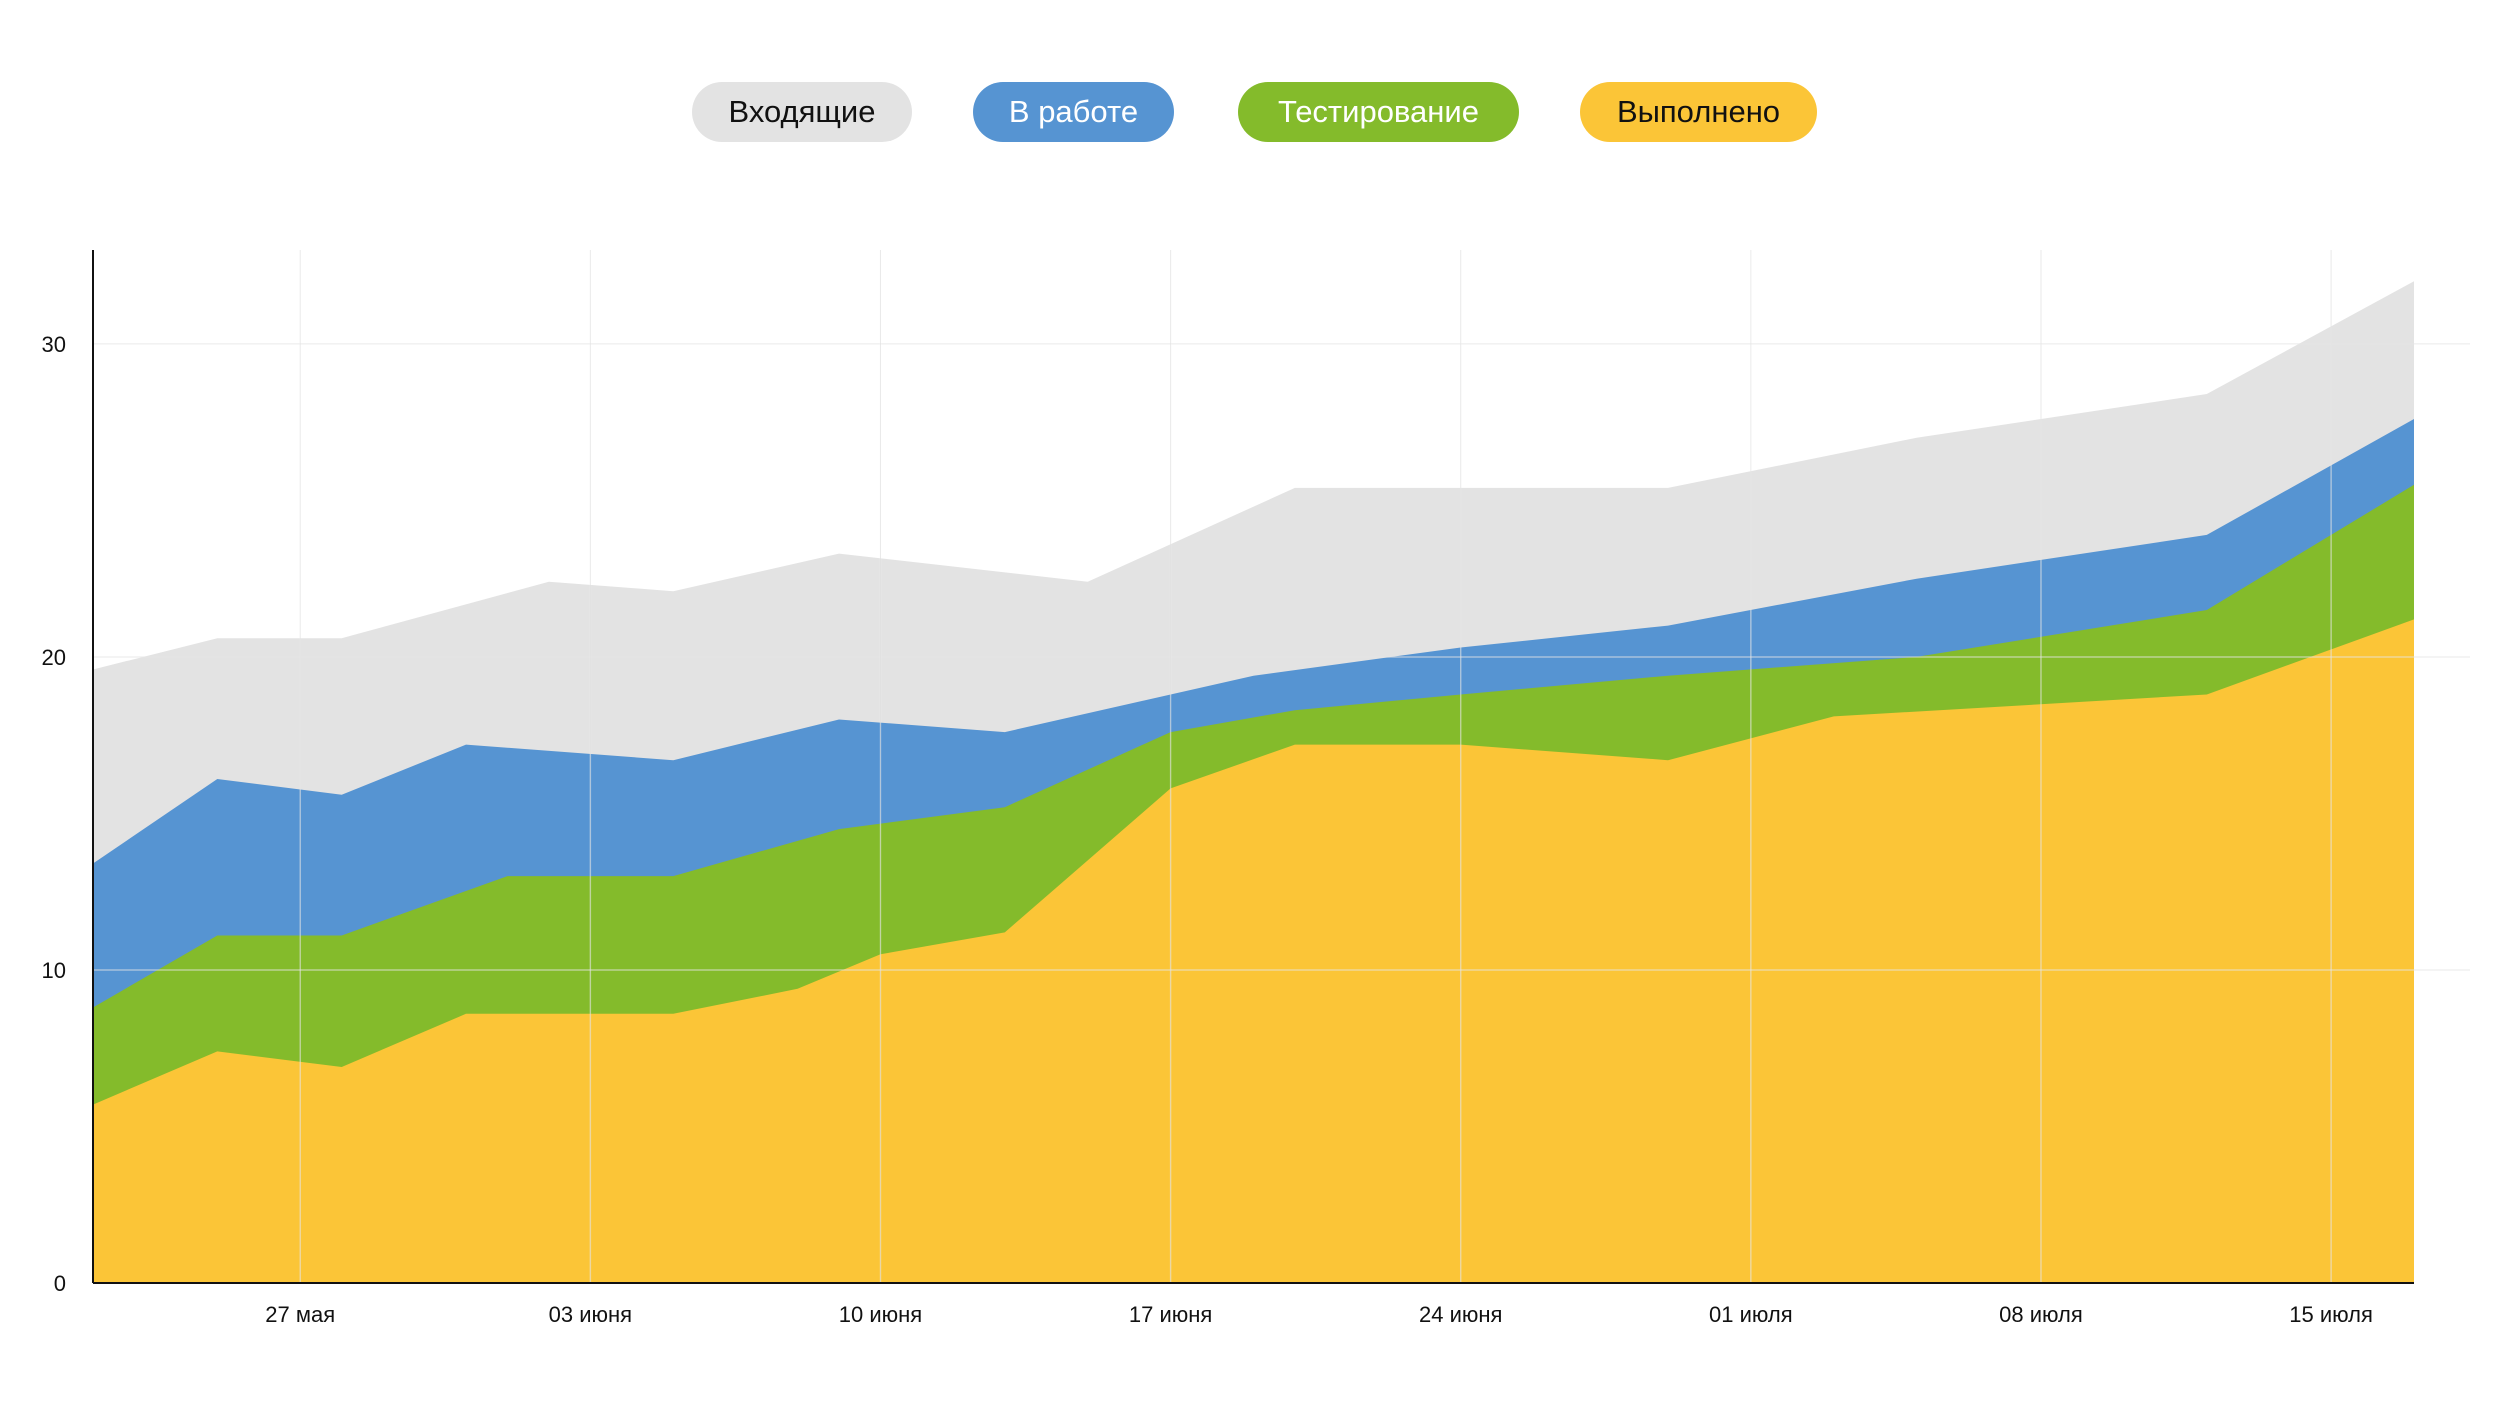  Describe the element at coordinates (1751, 1314) in the screenshot. I see `x-tick-label: 01 июля` at that location.